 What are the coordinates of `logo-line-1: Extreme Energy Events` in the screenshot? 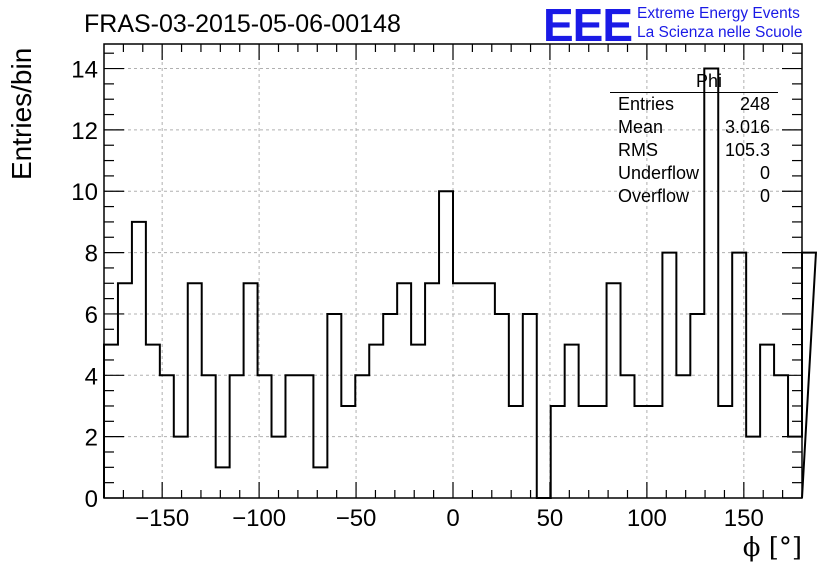 It's located at (718, 13).